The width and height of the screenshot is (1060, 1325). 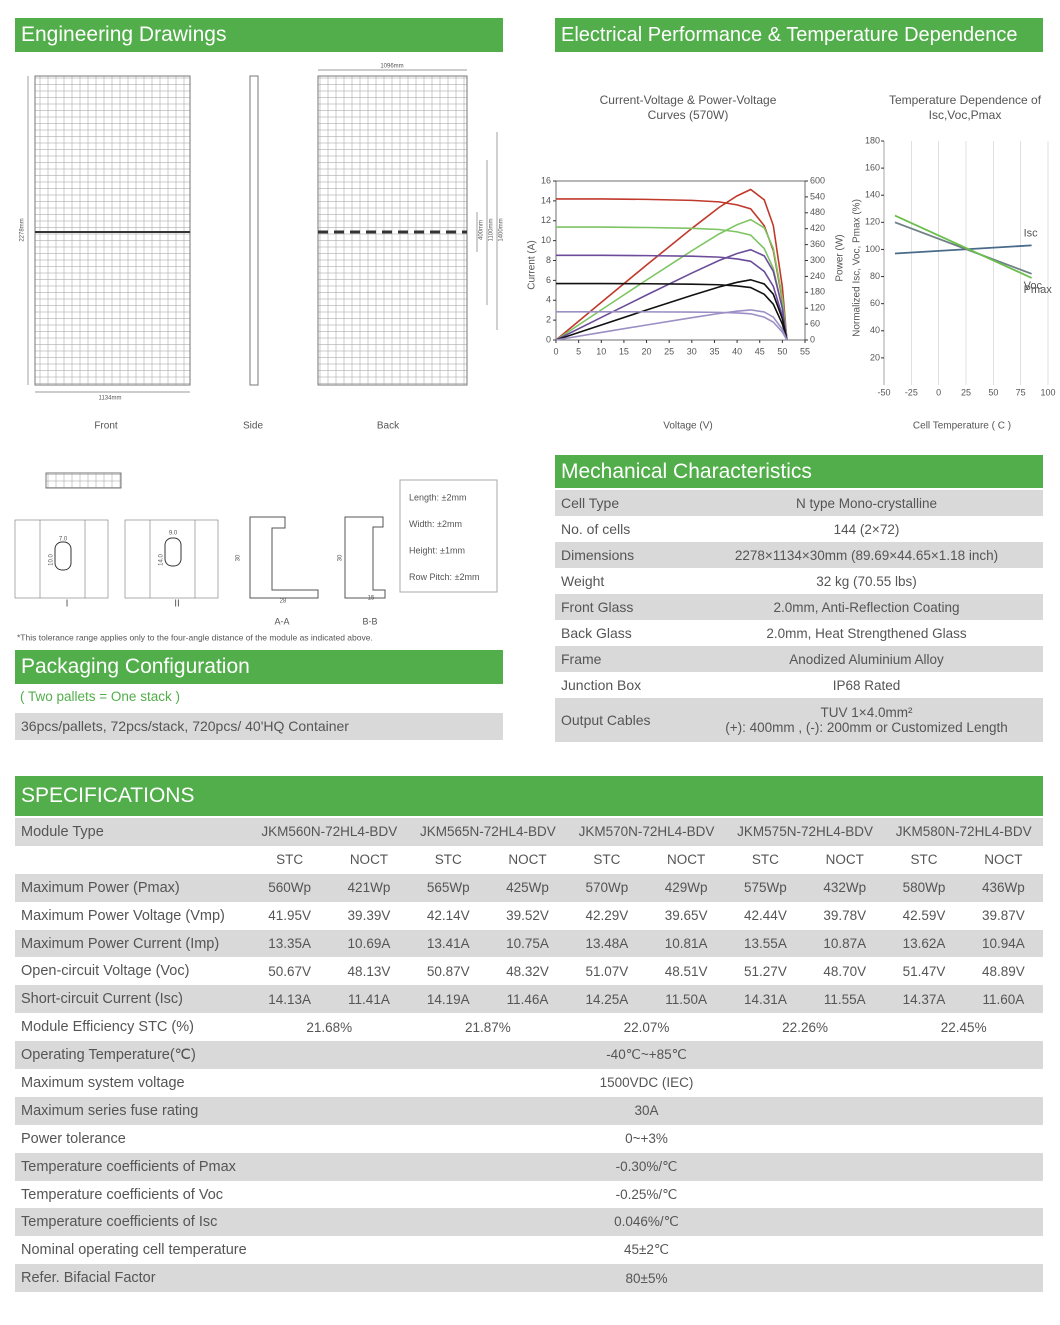 What do you see at coordinates (805, 1027) in the screenshot?
I see `spec-value: 22.26%` at bounding box center [805, 1027].